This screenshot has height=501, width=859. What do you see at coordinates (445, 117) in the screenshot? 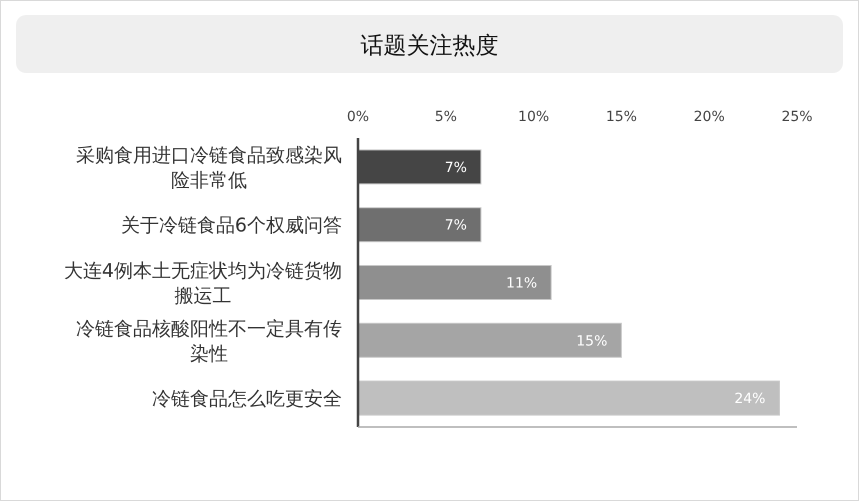
I see `x-tick-label: 5%` at bounding box center [445, 117].